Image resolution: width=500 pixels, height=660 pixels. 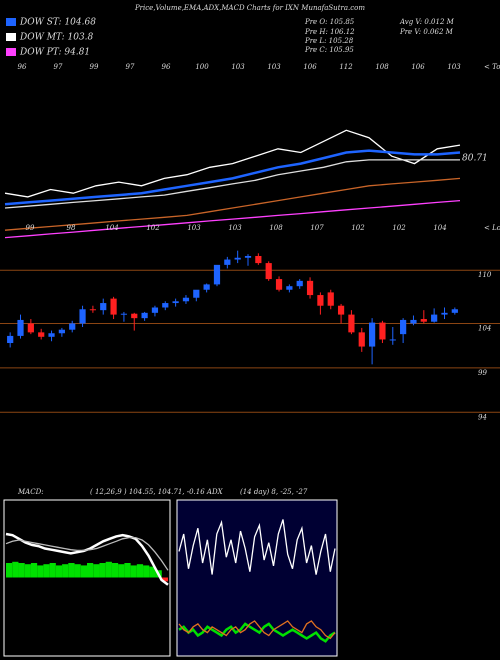 What do you see at coordinates (492, 67) in the screenshot?
I see `tops-note: < Tops` at bounding box center [492, 67].